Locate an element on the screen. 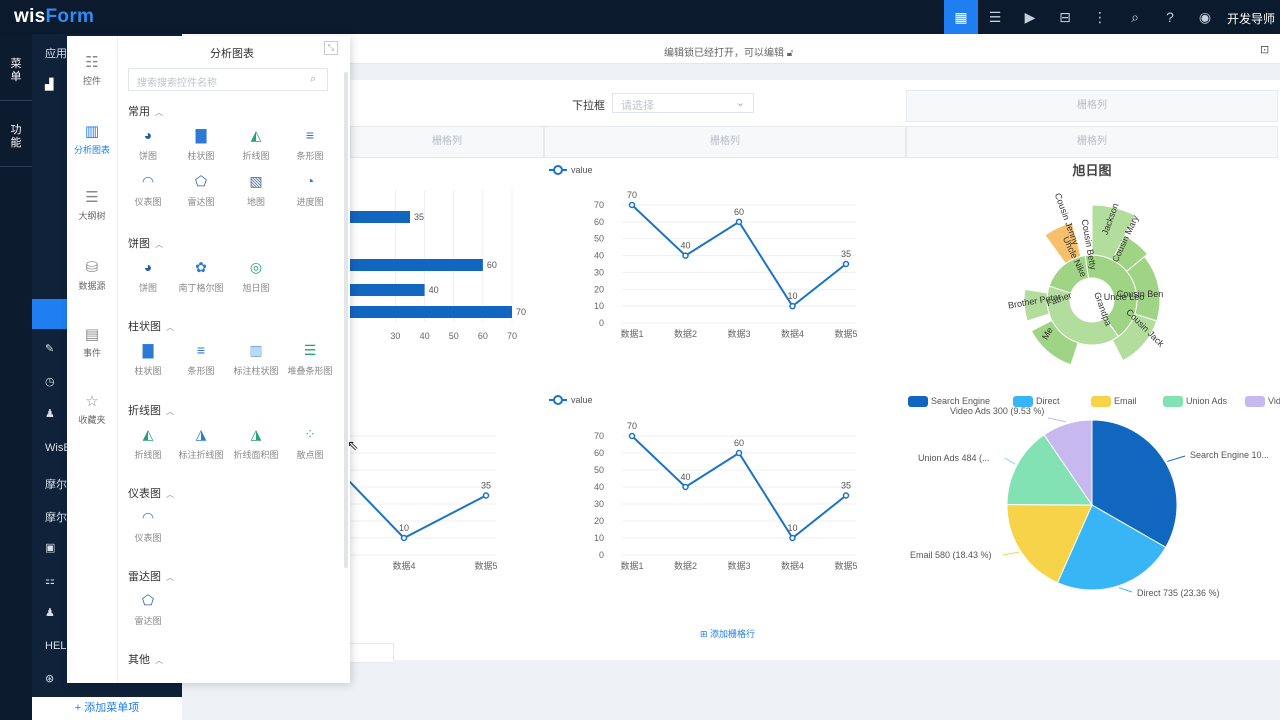  panel-scrollbar is located at coordinates (346, 320).